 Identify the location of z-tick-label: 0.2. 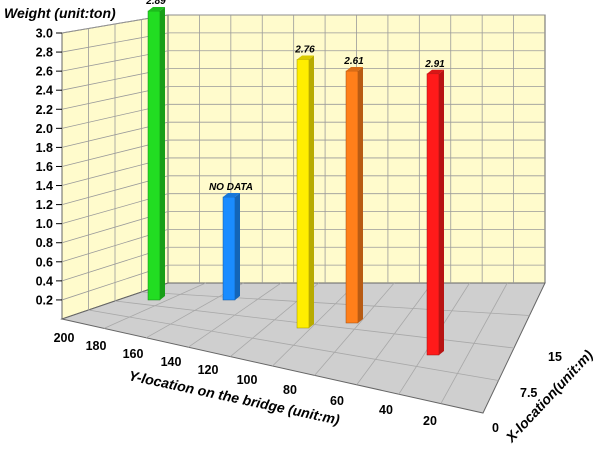
(44, 300).